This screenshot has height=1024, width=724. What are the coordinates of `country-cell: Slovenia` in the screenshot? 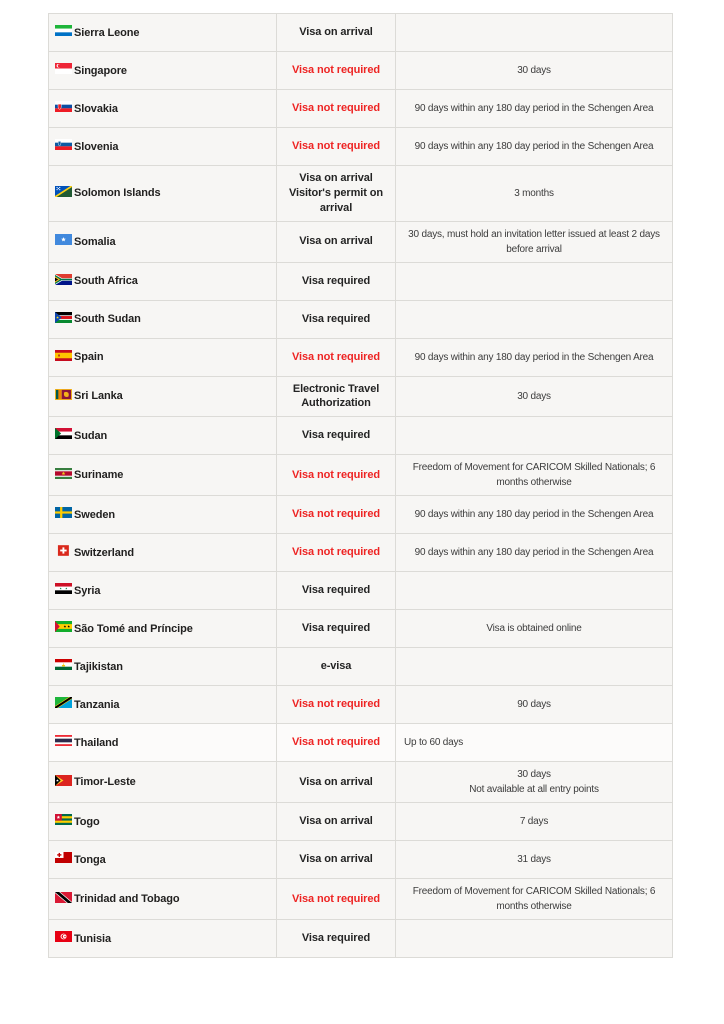 It's located at (162, 146).